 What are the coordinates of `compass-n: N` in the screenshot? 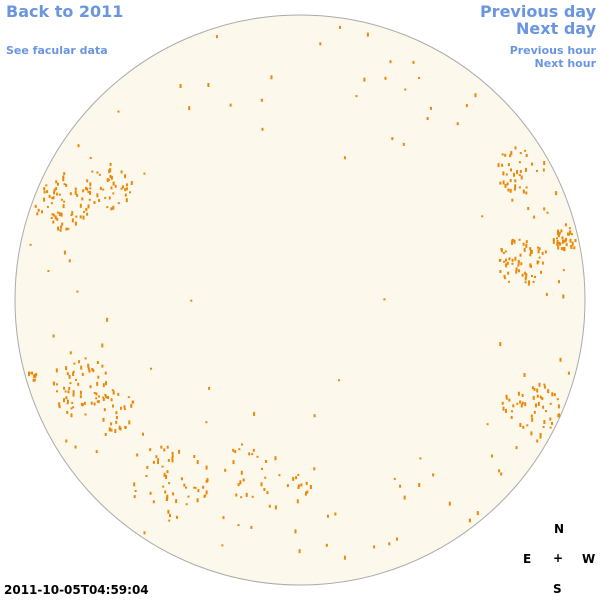 It's located at (559, 529).